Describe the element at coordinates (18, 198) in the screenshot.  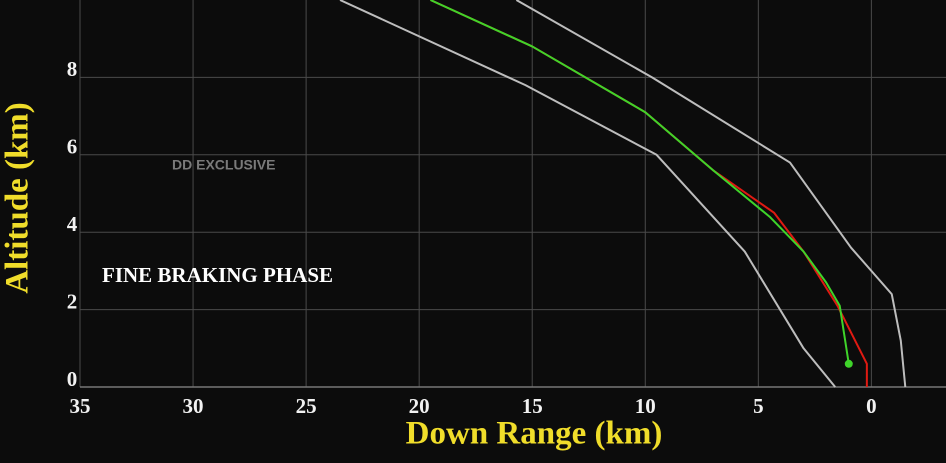
I see `y-axis-title: Altitude (km)` at that location.